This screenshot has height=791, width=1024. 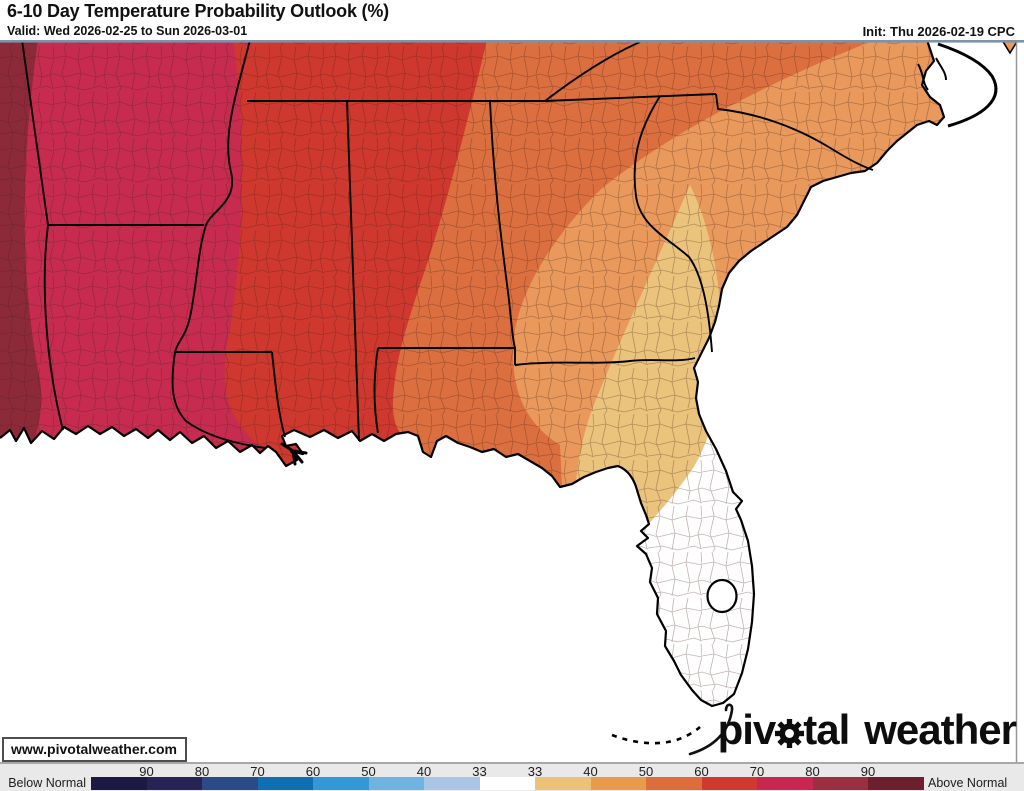 I want to click on watermark-url: www.pivotalweather.com, so click(x=94, y=749).